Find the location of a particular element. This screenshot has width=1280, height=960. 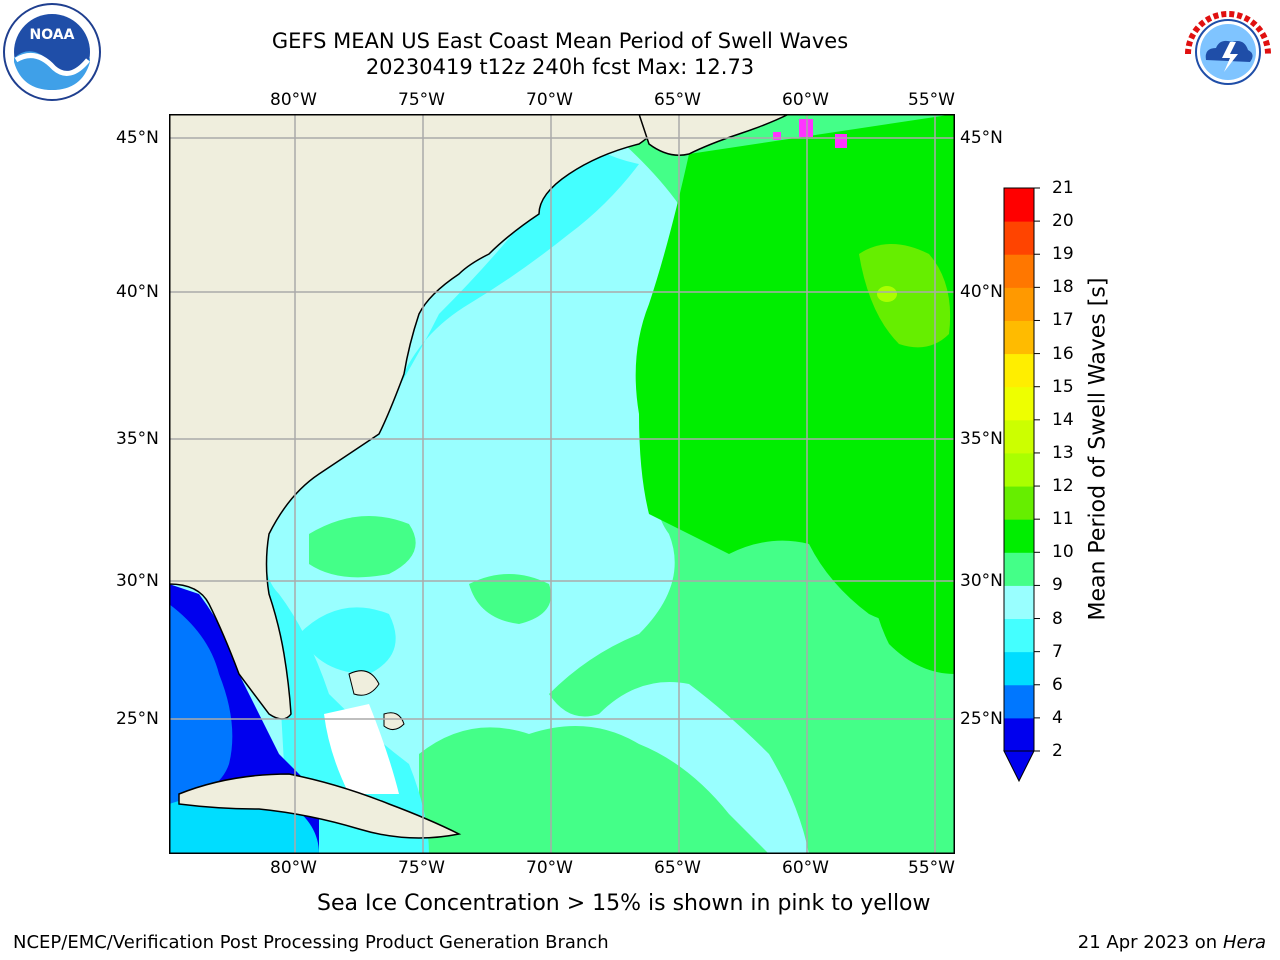

noaa-logo-text: NOAA is located at coordinates (52, 35).